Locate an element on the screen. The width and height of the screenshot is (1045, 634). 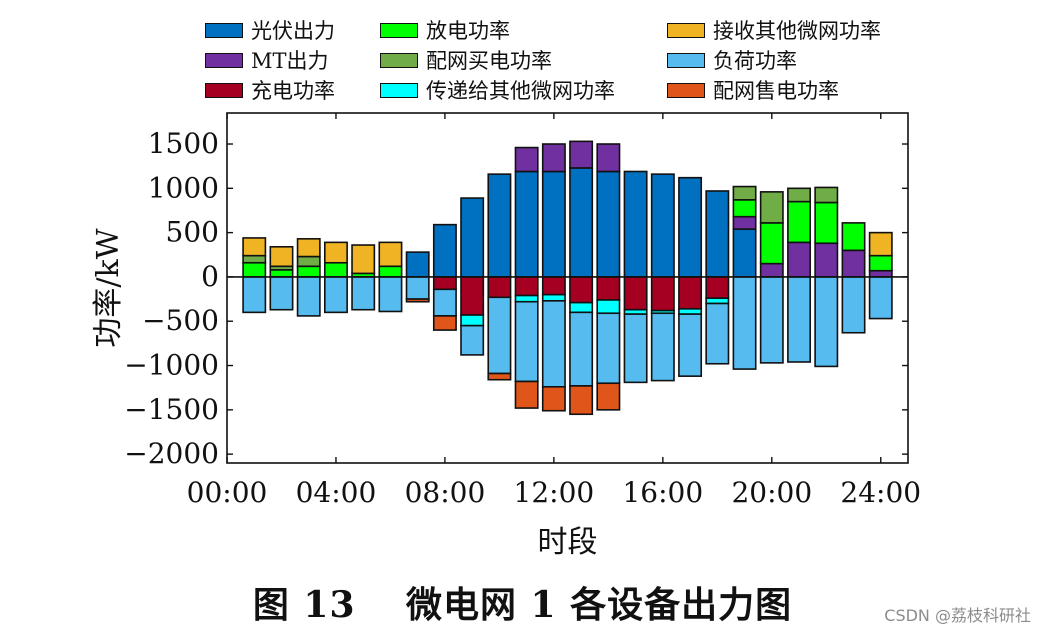
bar-series5-h9 is located at coordinates (472, 320).